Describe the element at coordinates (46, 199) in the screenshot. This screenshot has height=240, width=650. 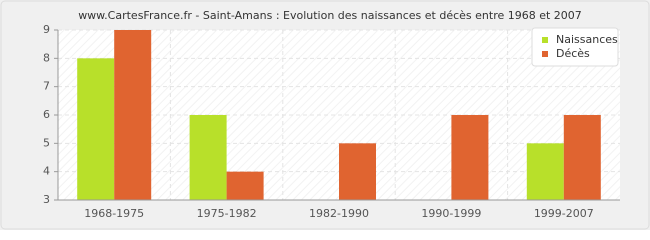
I see `y-tick-label: 3` at that location.